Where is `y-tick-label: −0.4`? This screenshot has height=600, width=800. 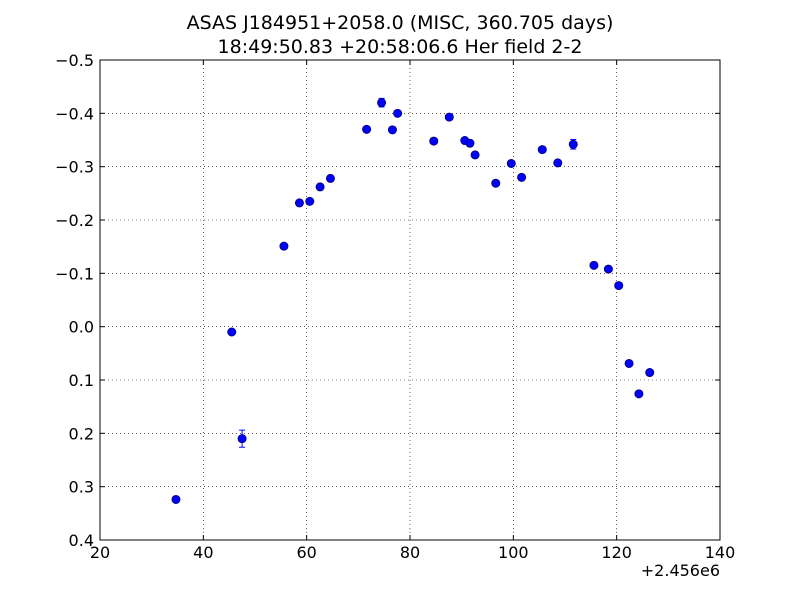
y-tick-label: −0.4 is located at coordinates (74, 113).